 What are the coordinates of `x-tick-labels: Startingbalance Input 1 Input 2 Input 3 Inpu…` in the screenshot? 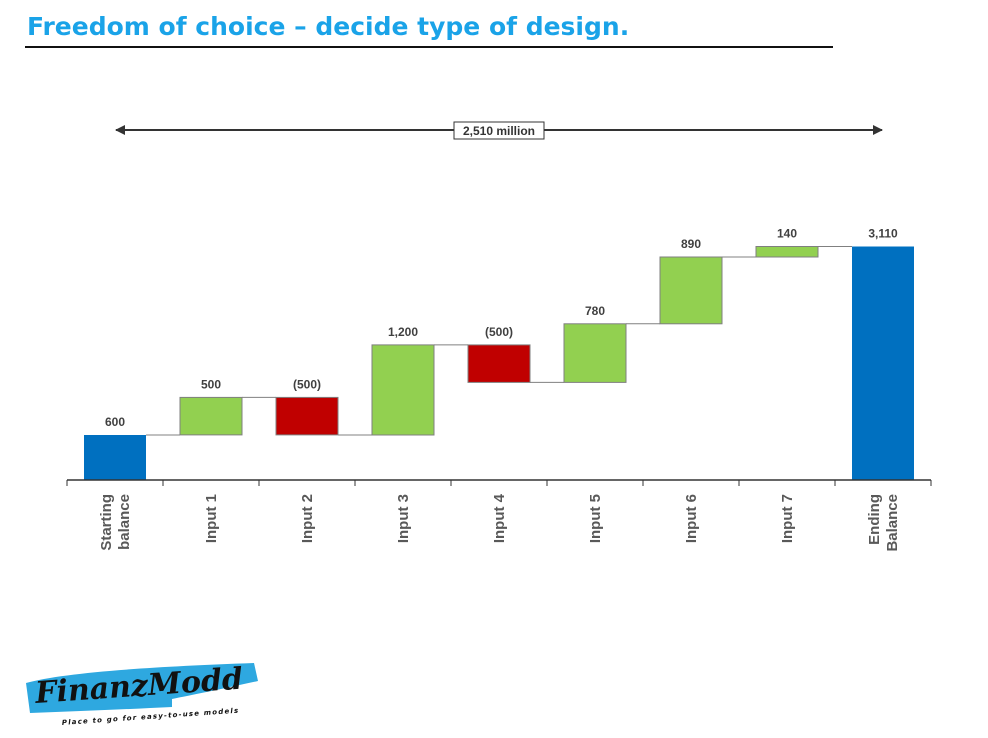 It's located at (499, 522).